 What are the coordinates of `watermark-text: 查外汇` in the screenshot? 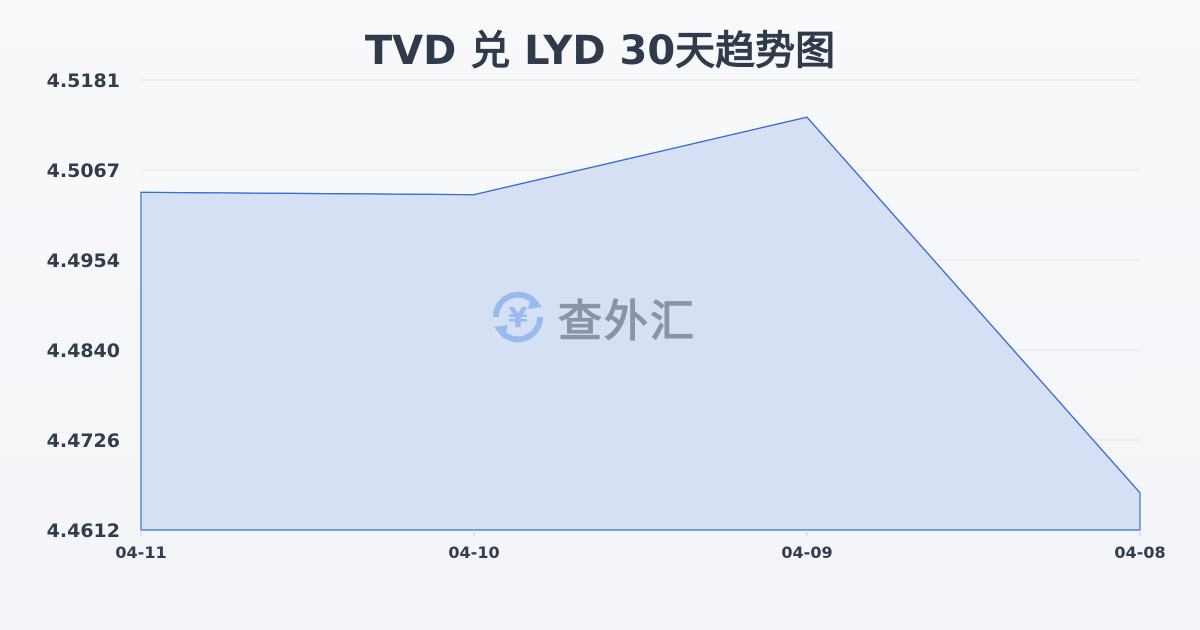 It's located at (627, 321).